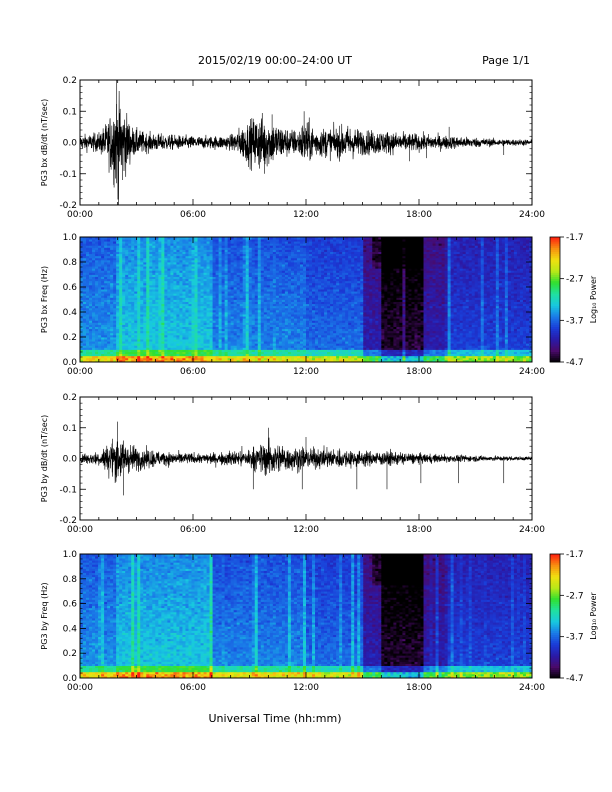 This screenshot has width=612, height=792. Describe the element at coordinates (44, 615) in the screenshot. I see `y-axis-label: PG3 by Freq (Hz)` at that location.